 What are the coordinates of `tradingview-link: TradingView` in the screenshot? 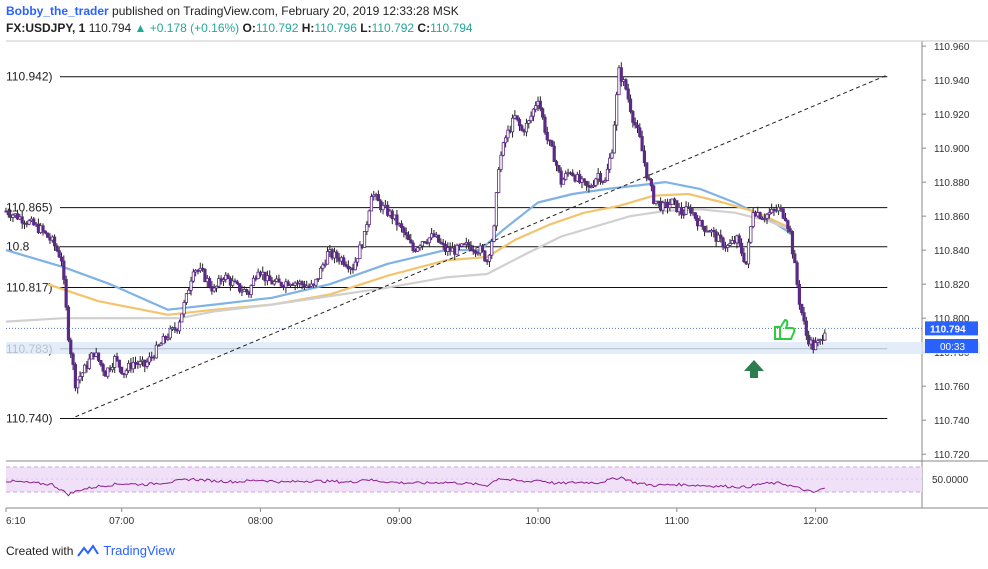 It's located at (139, 550).